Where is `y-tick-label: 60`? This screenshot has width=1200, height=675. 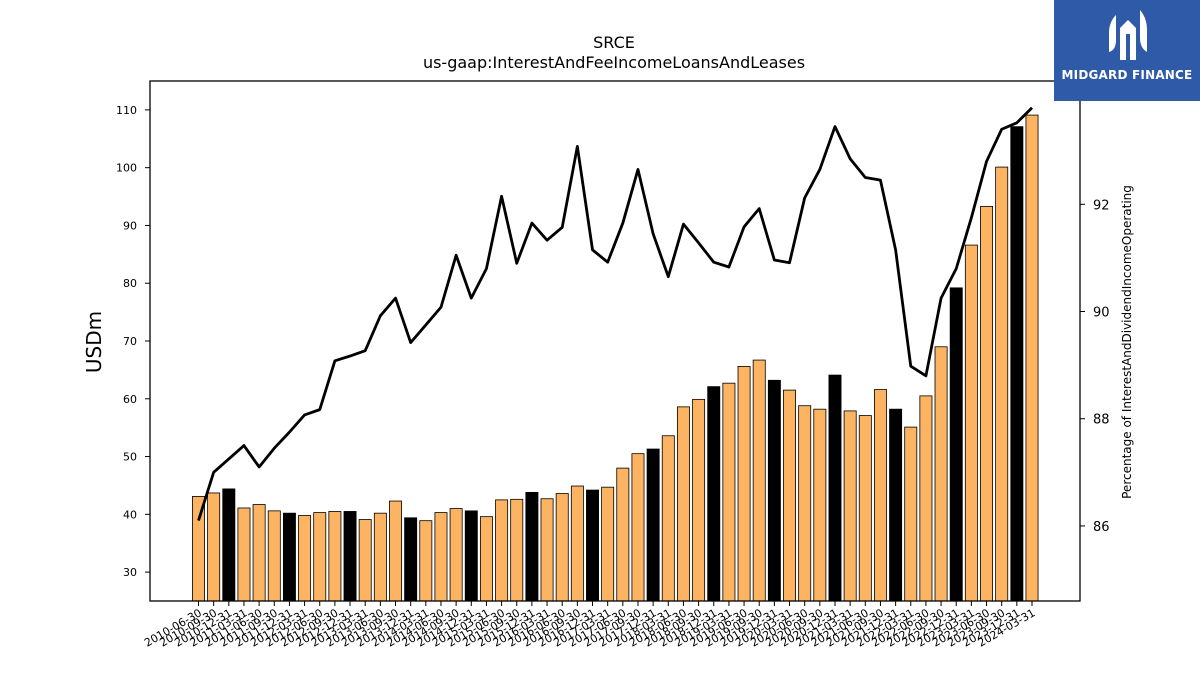 y-tick-label: 60 is located at coordinates (130, 399).